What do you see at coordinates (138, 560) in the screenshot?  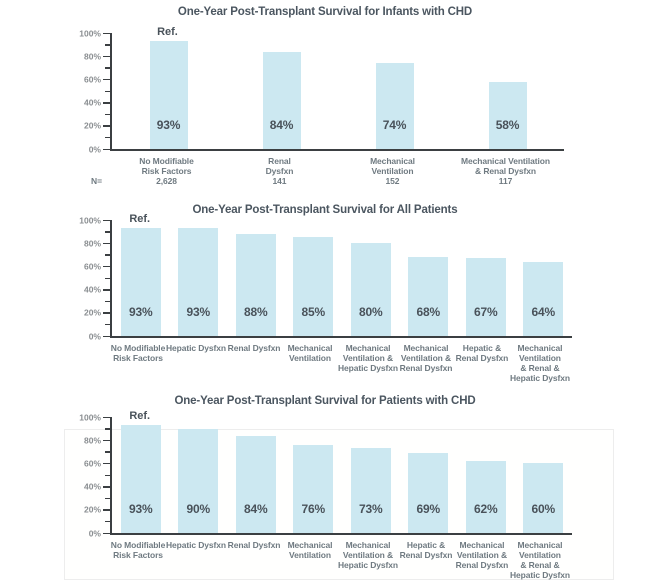 I see `category-label: No Modifiable Risk Factors` at bounding box center [138, 560].